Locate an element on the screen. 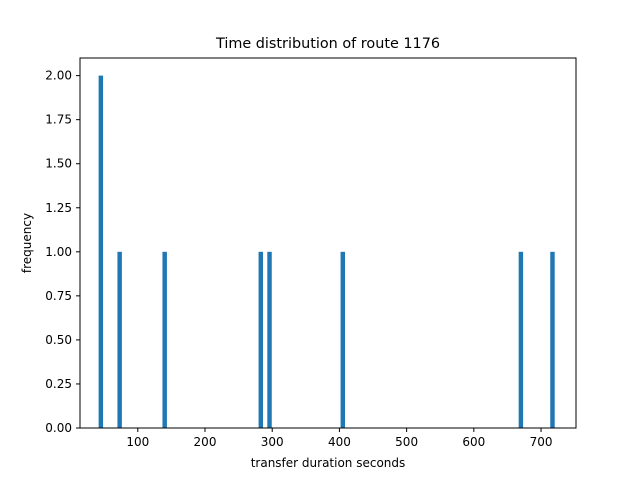  y-tick-label: 0.75 is located at coordinates (58, 296).